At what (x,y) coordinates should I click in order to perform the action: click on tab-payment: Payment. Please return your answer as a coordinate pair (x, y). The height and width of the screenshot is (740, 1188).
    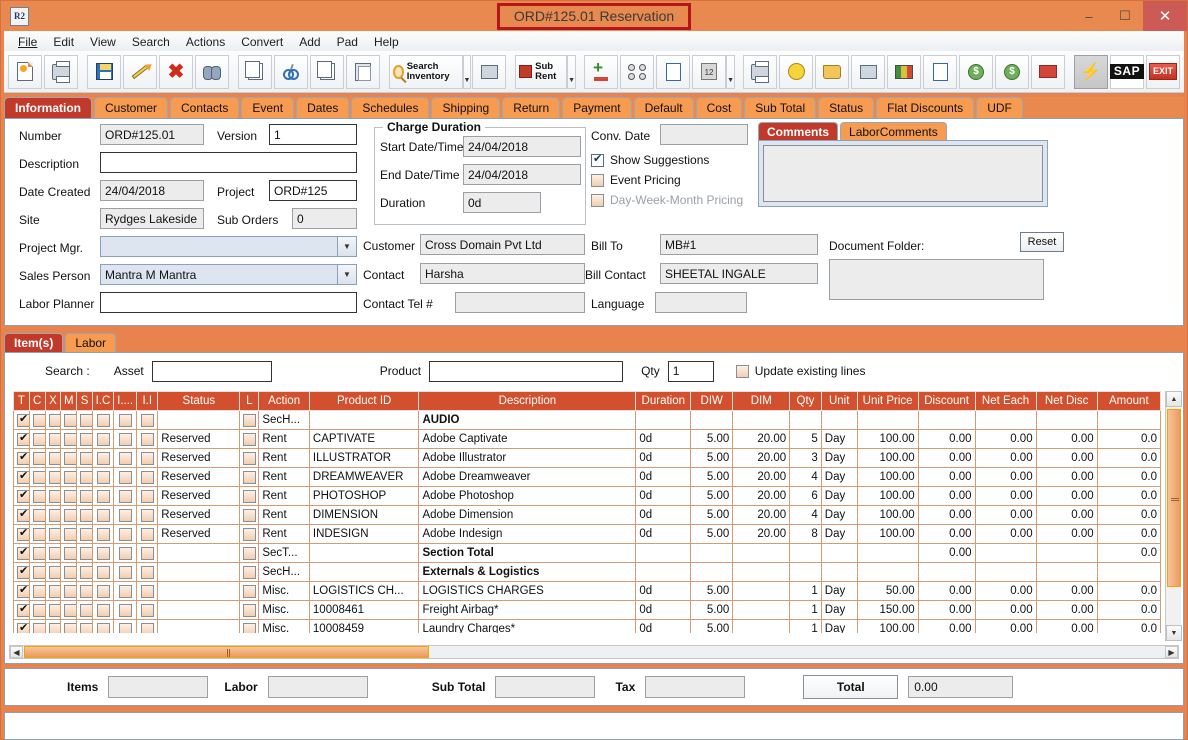
    Looking at the image, I should click on (597, 107).